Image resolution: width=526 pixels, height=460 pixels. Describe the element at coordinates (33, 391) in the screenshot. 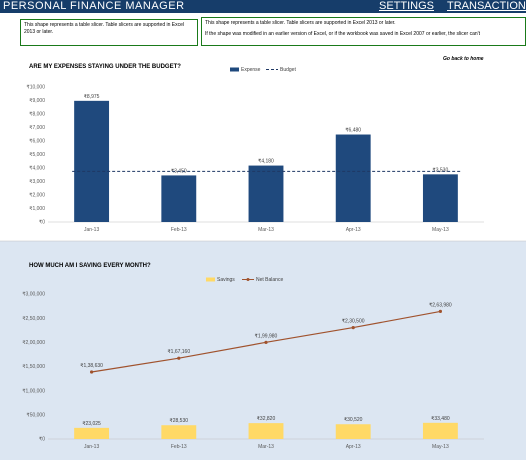

I see `y-tick-label: ₹1,00,000` at that location.